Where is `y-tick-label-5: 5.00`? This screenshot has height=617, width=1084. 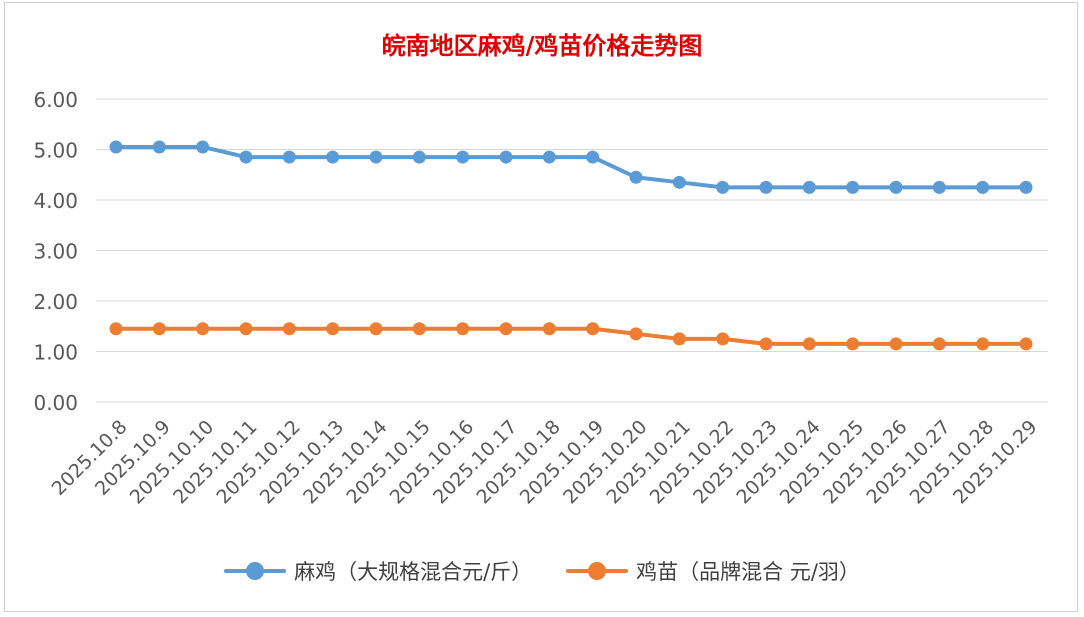 y-tick-label-5: 5.00 is located at coordinates (55, 151).